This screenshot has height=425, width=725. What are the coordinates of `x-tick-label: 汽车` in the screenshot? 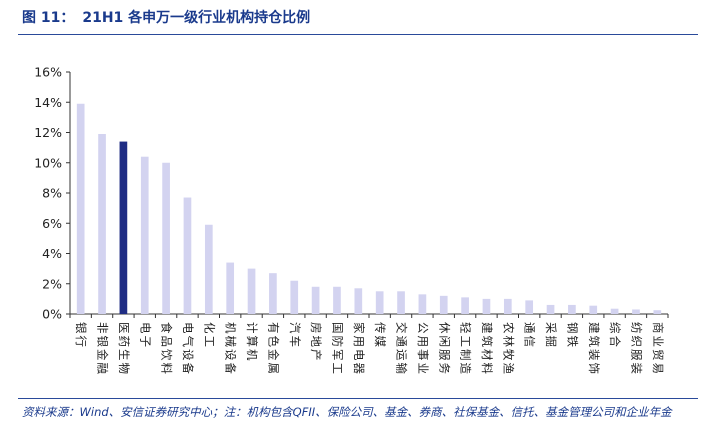 It's located at (295, 335).